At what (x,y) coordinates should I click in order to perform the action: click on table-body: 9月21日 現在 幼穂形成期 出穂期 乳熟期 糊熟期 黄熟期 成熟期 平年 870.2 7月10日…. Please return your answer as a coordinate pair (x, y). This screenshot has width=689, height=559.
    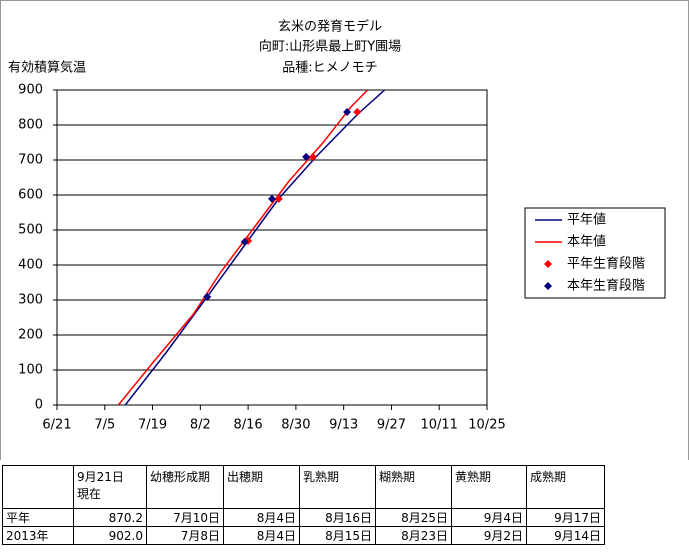
    Looking at the image, I should click on (303, 505).